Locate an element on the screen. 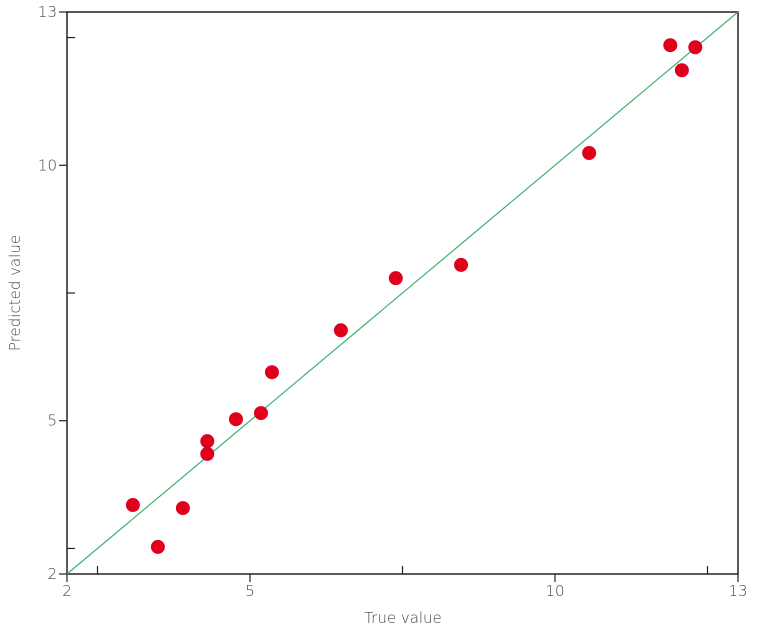 The image size is (768, 631). x-tick-label: 2 is located at coordinates (67, 591).